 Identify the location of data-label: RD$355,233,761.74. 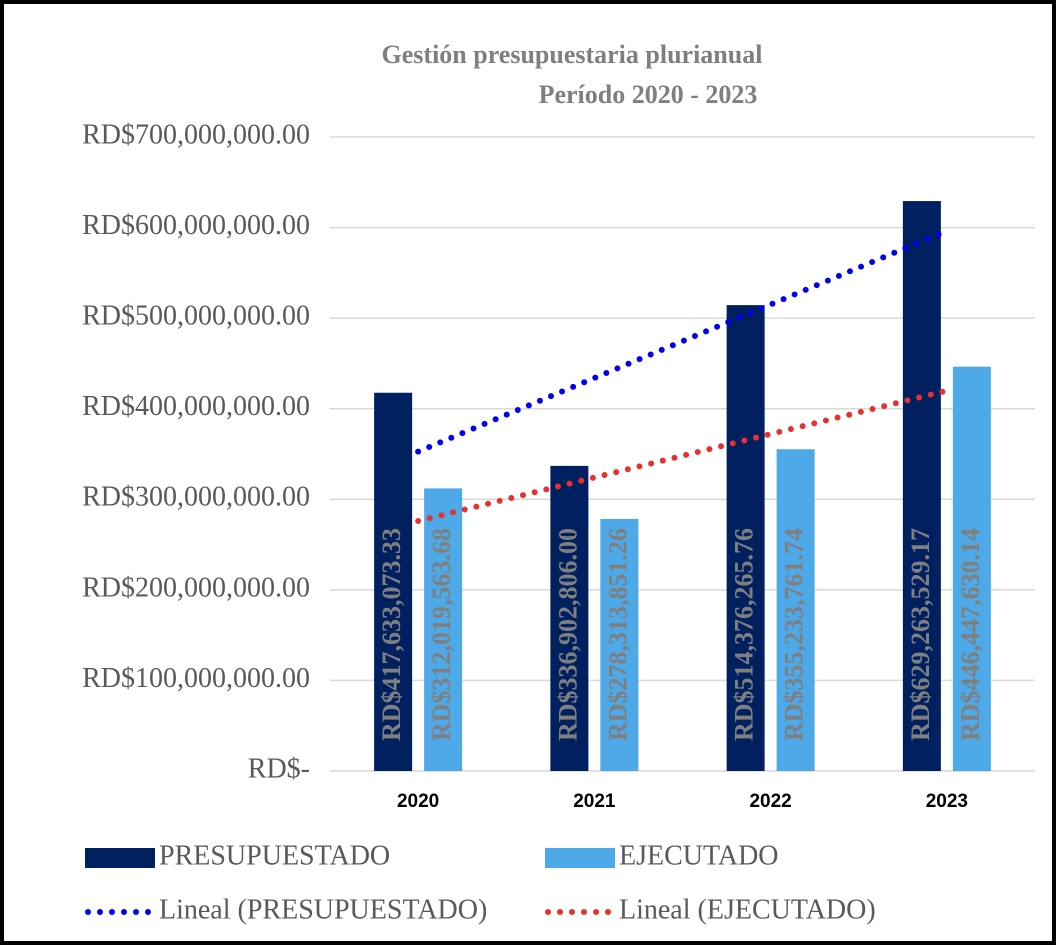
(794, 634).